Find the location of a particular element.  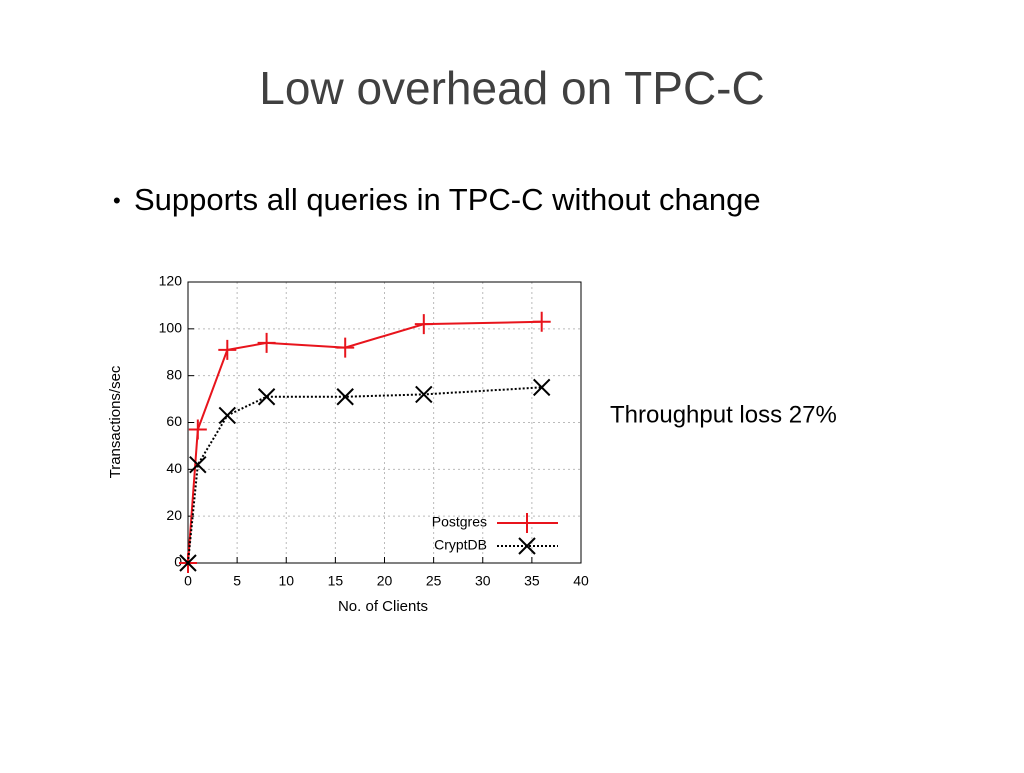

x-tick-label: 20 is located at coordinates (385, 581).